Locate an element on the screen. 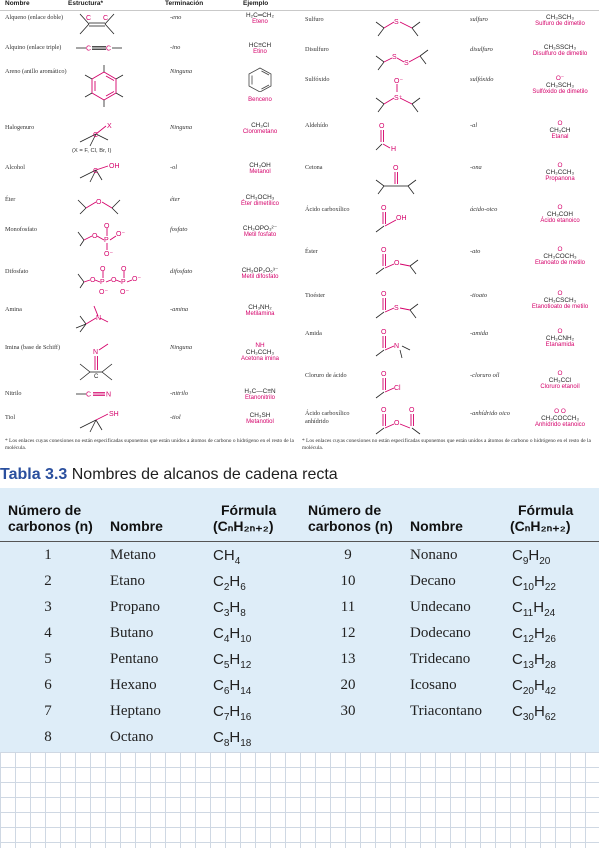  alkane-name: Heptano is located at coordinates (135, 711).